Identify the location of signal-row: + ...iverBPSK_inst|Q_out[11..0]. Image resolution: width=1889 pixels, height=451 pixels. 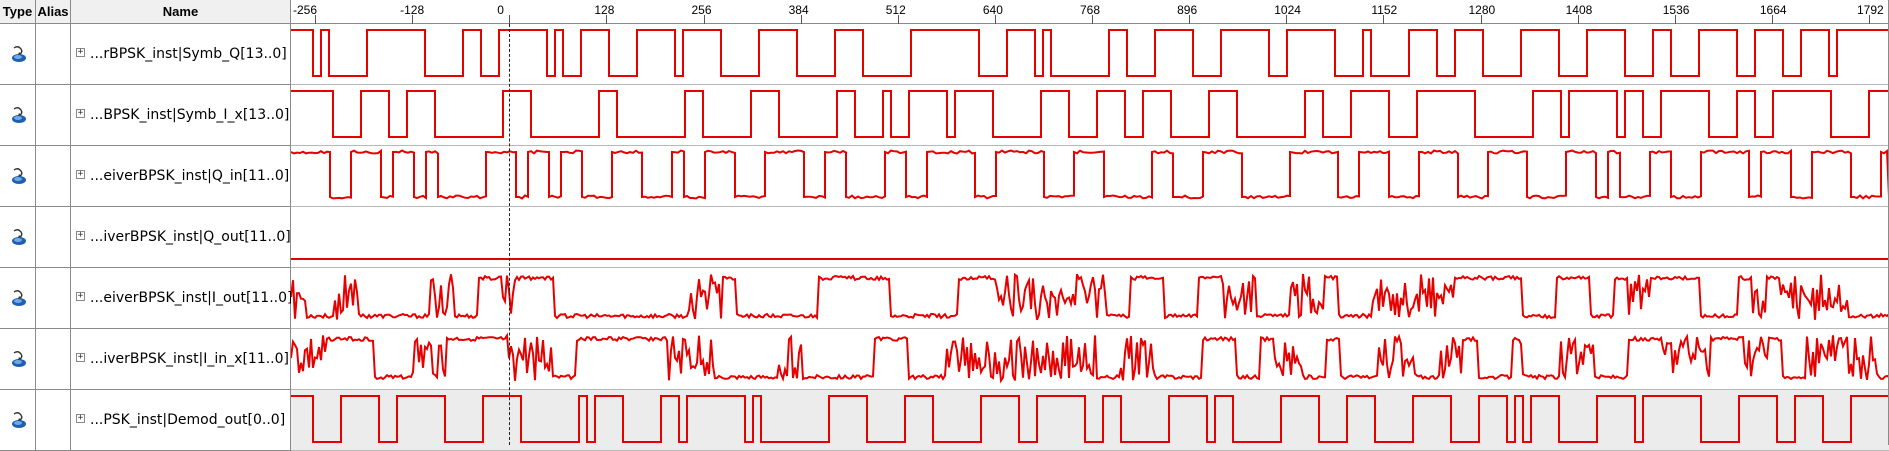
(944, 237).